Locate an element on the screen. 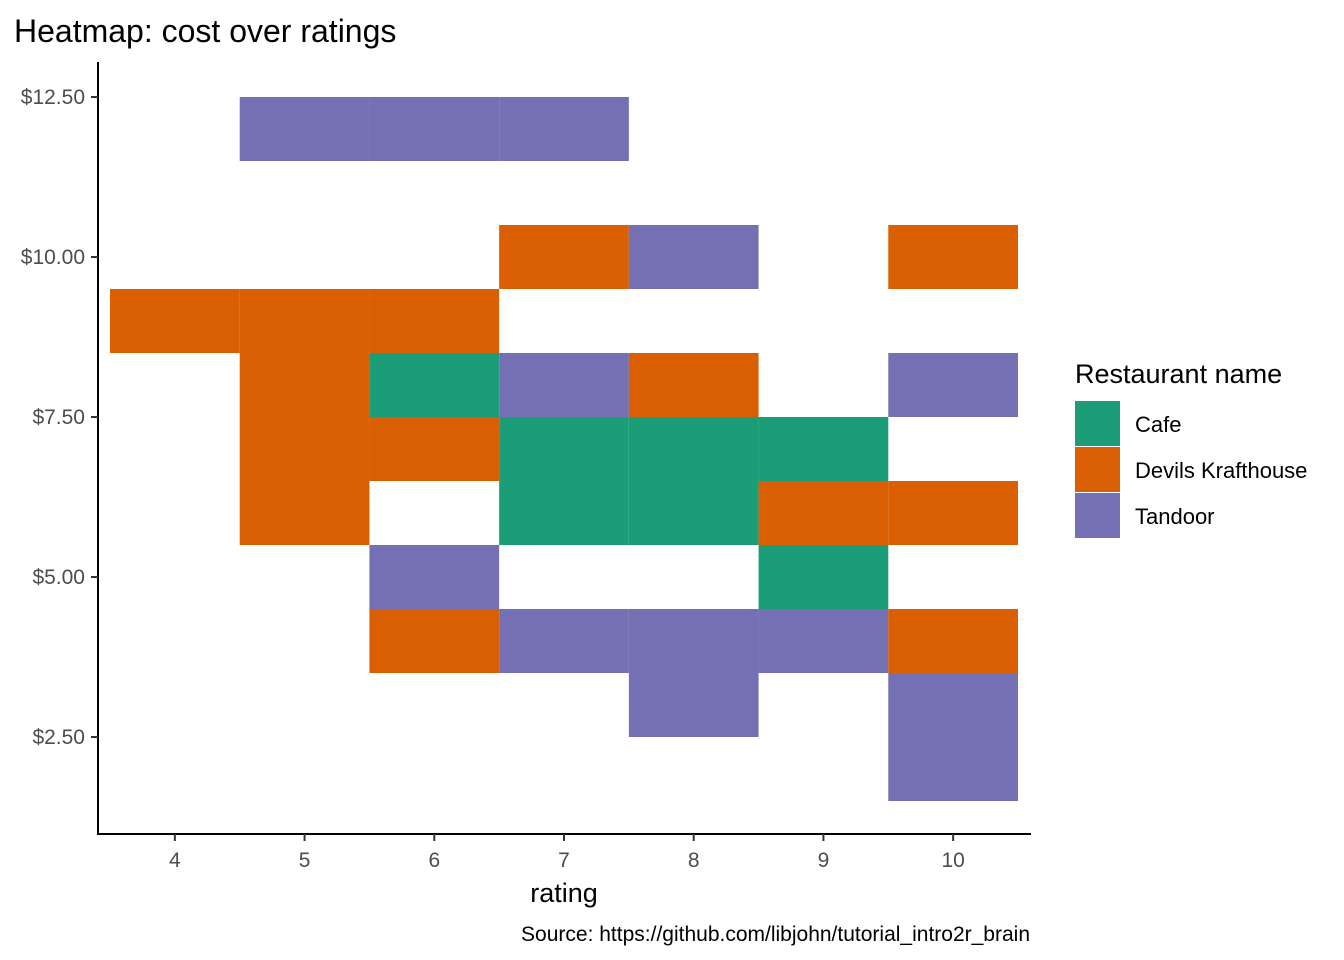 Image resolution: width=1344 pixels, height=960 pixels. y-tick-label: $12.50 is located at coordinates (53, 97).